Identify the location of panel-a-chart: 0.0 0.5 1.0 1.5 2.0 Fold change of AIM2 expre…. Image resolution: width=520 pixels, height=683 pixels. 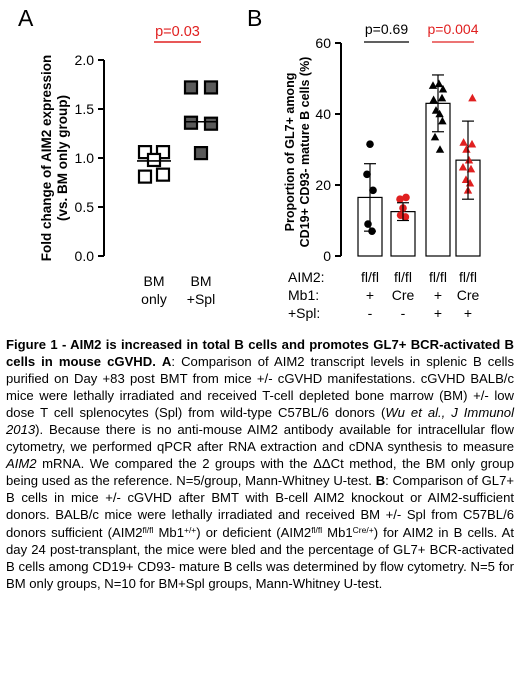
(129, 165).